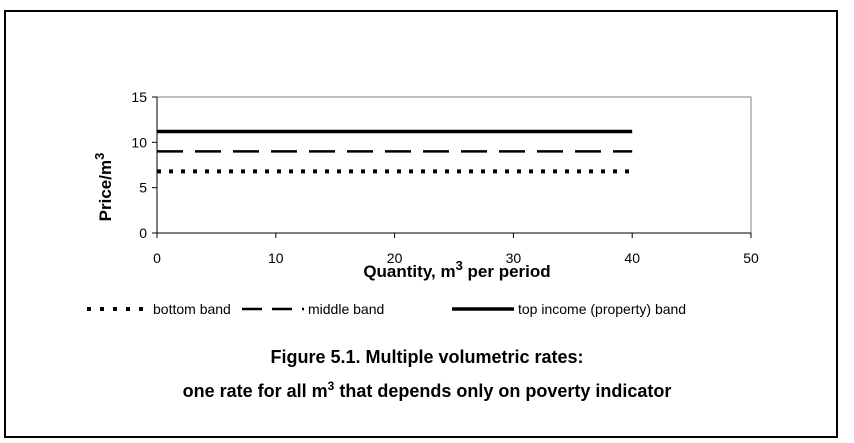  I want to click on x-axis-title: Quantity, m3 per period, so click(456, 269).